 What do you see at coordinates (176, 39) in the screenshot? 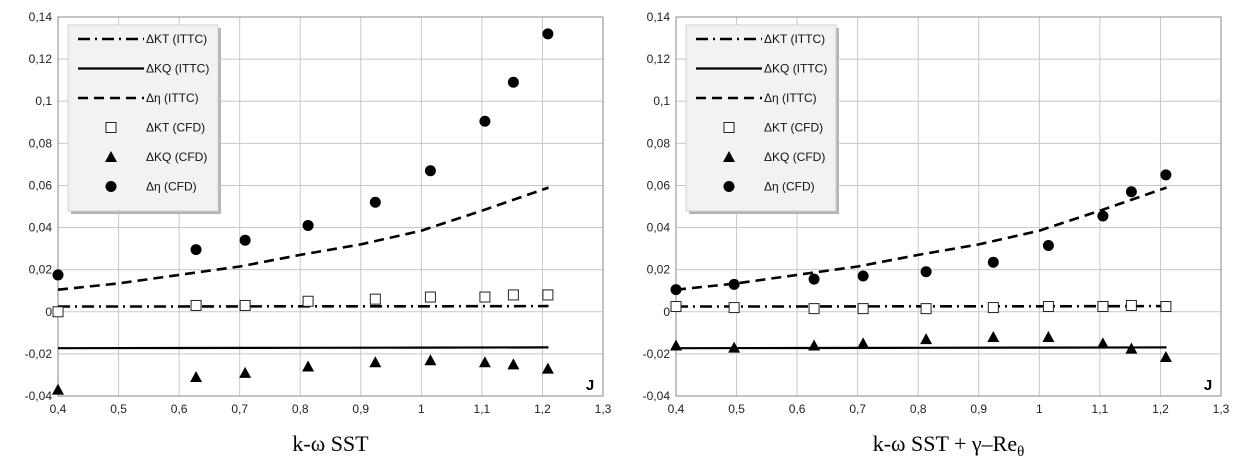
I see `legend-label: ΔKT (ITTC)` at bounding box center [176, 39].